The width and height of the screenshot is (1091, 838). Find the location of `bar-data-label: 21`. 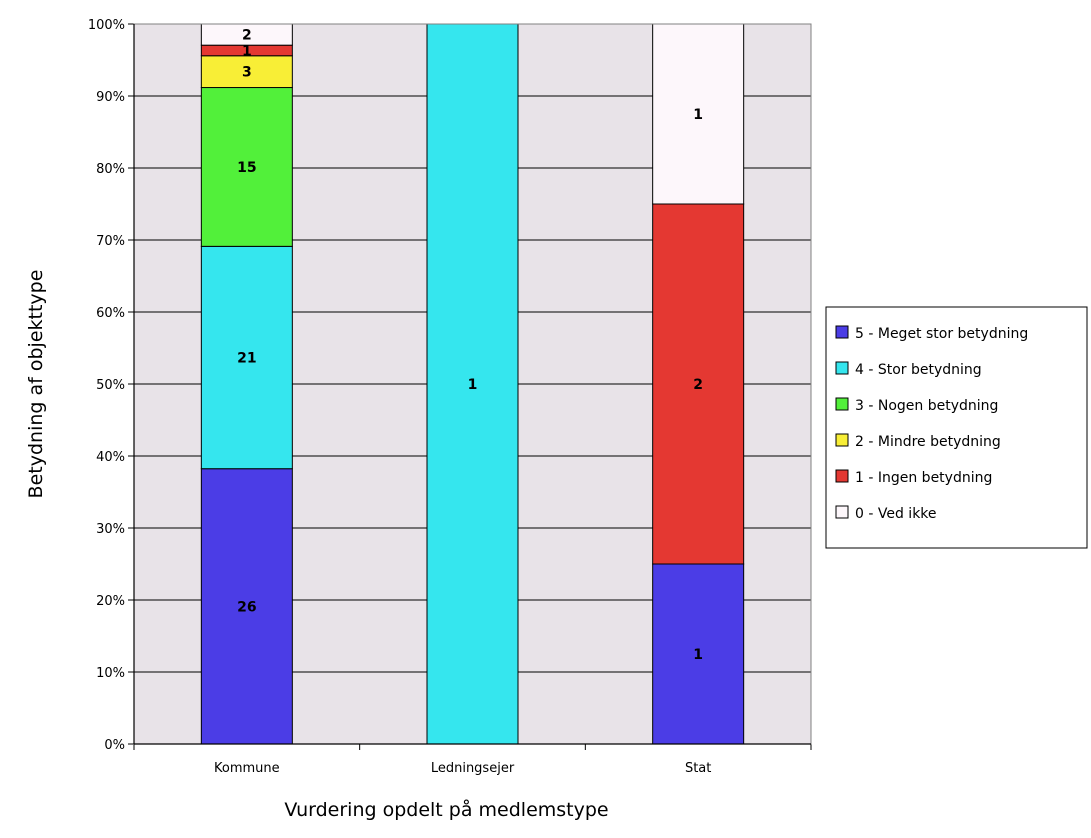

bar-data-label: 21 is located at coordinates (246, 359).